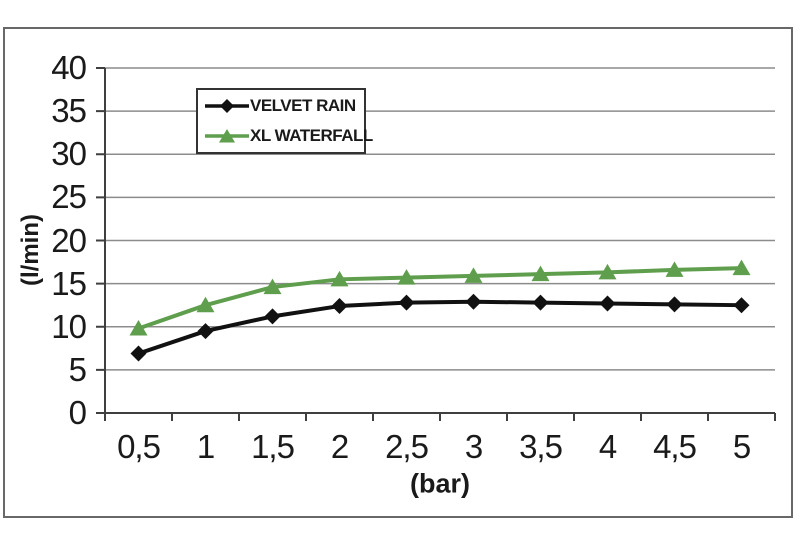 The width and height of the screenshot is (800, 533). Describe the element at coordinates (227, 106) in the screenshot. I see `legend-diamond-icon` at that location.